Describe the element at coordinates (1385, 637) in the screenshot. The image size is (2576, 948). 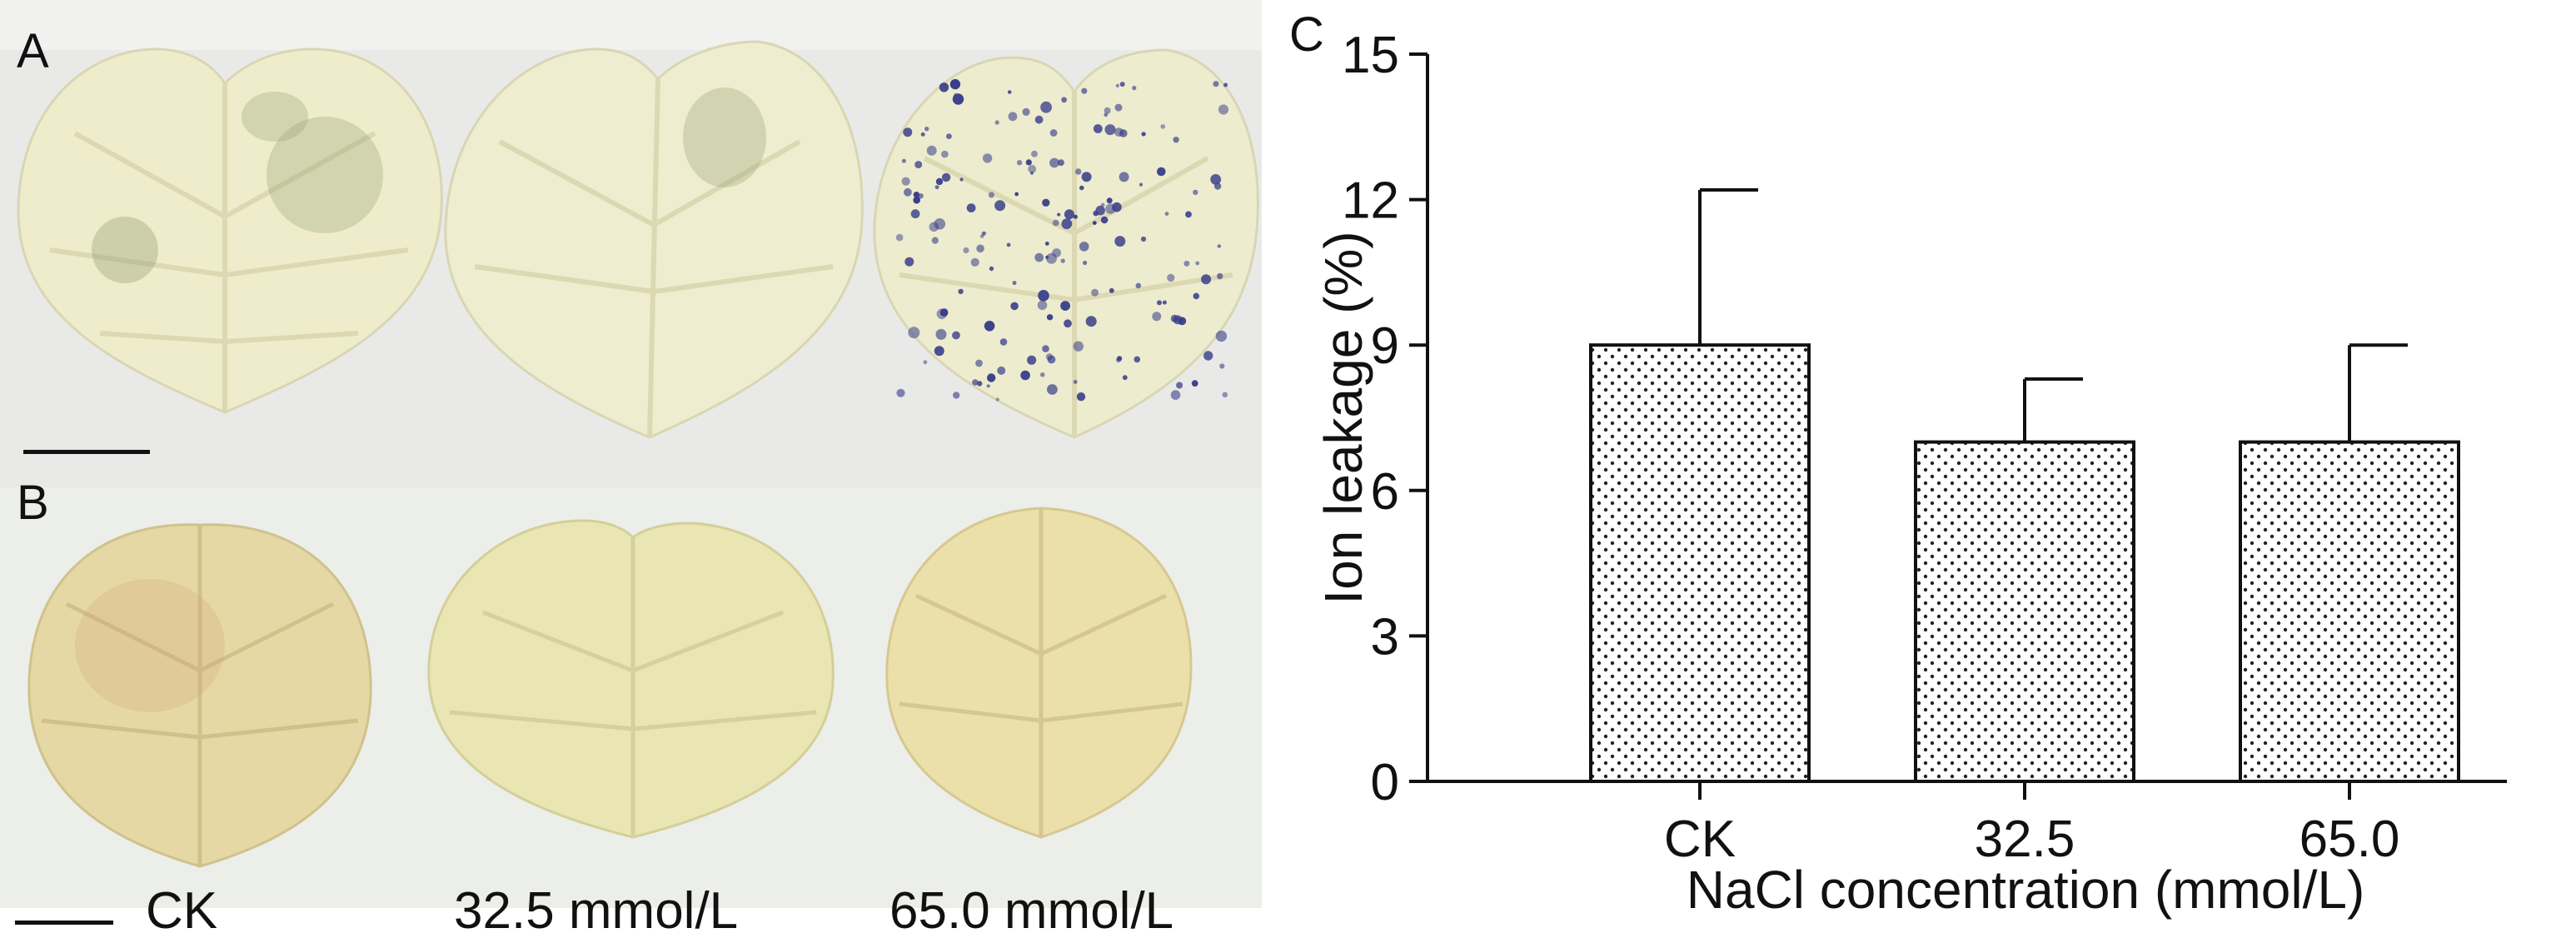
I see `y-tick-label: 3` at that location.